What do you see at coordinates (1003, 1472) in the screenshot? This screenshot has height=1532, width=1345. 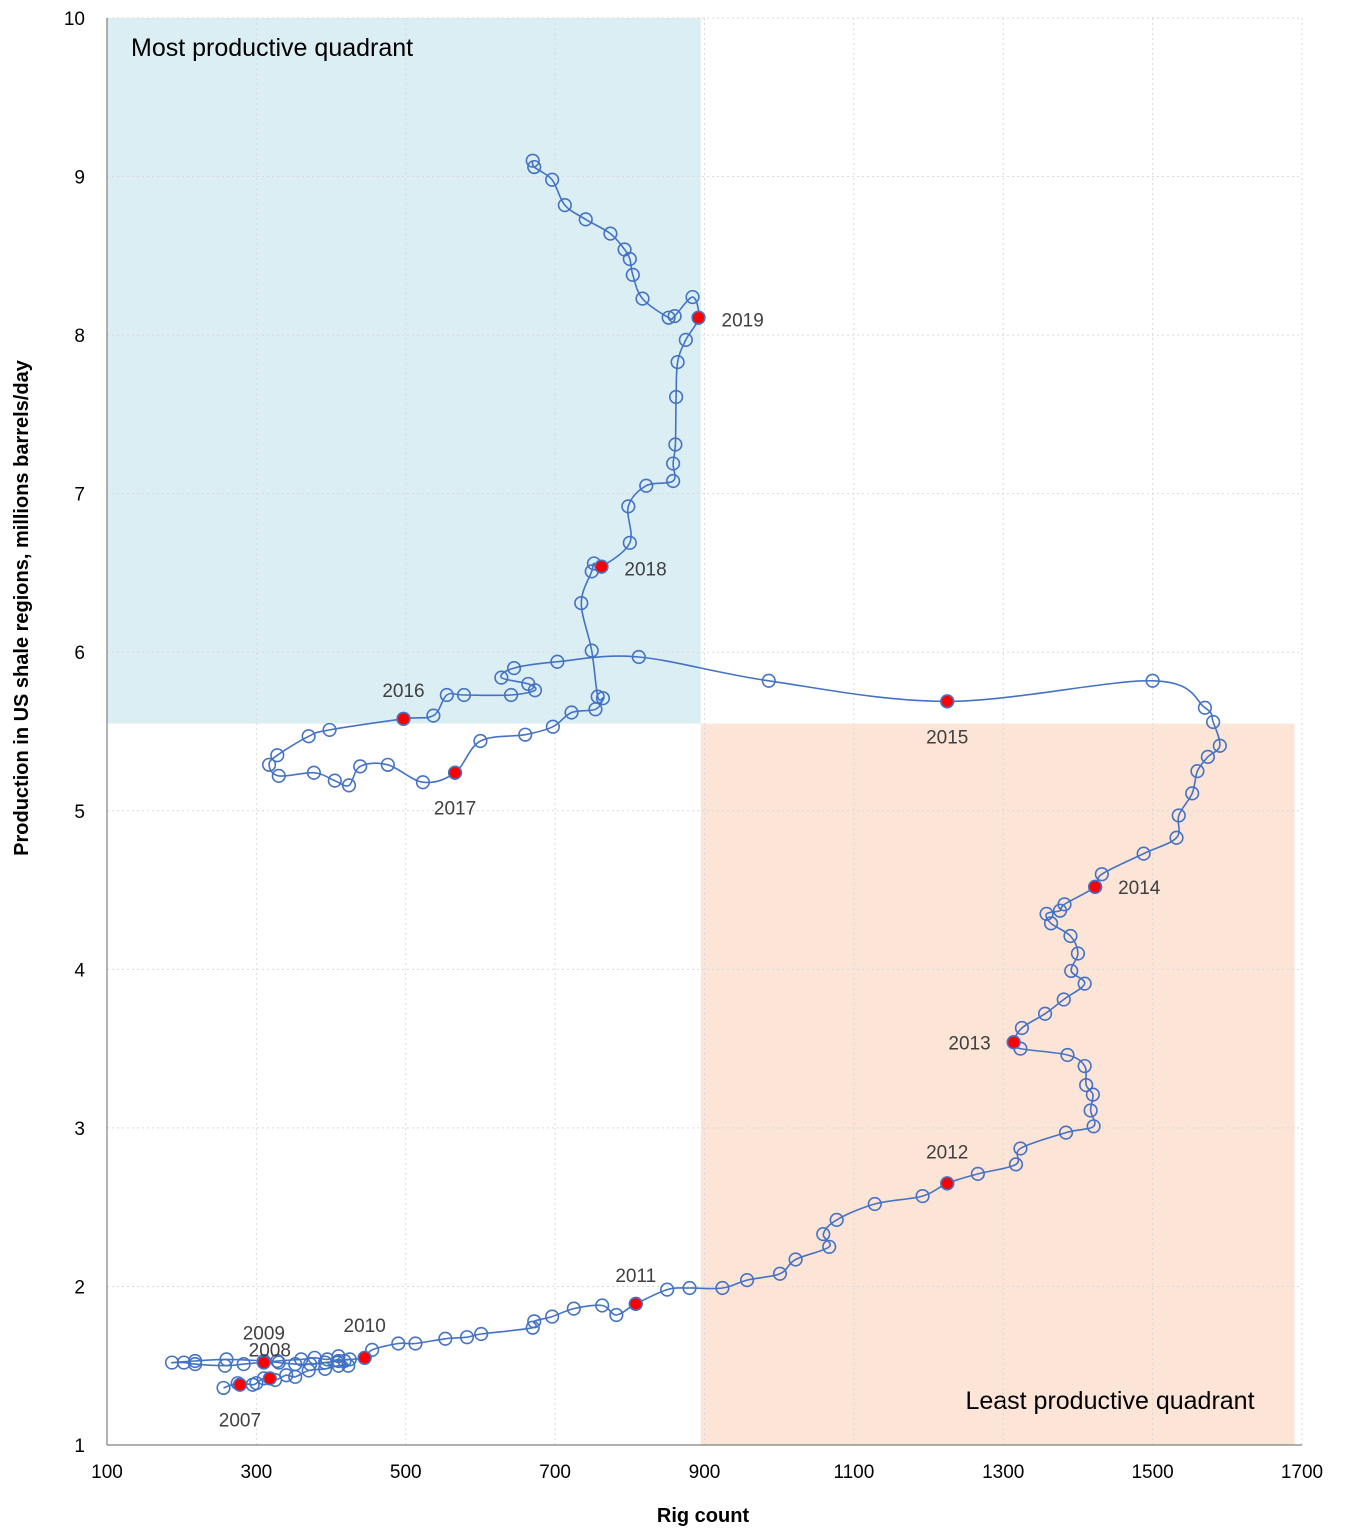 I see `x-tick-label: 1300` at bounding box center [1003, 1472].